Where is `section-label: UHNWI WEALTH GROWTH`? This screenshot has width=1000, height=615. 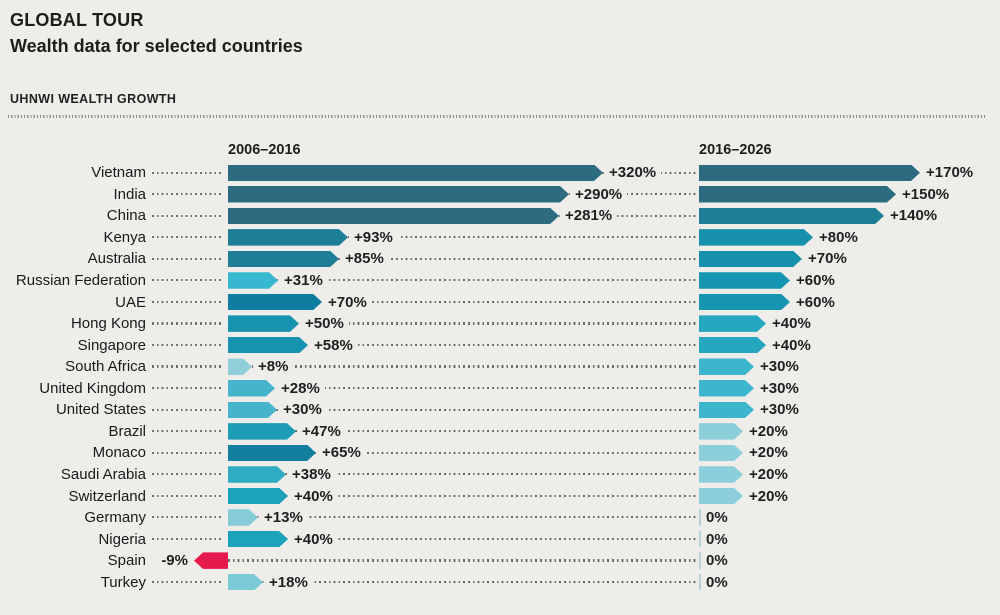 section-label: UHNWI WEALTH GROWTH is located at coordinates (93, 99).